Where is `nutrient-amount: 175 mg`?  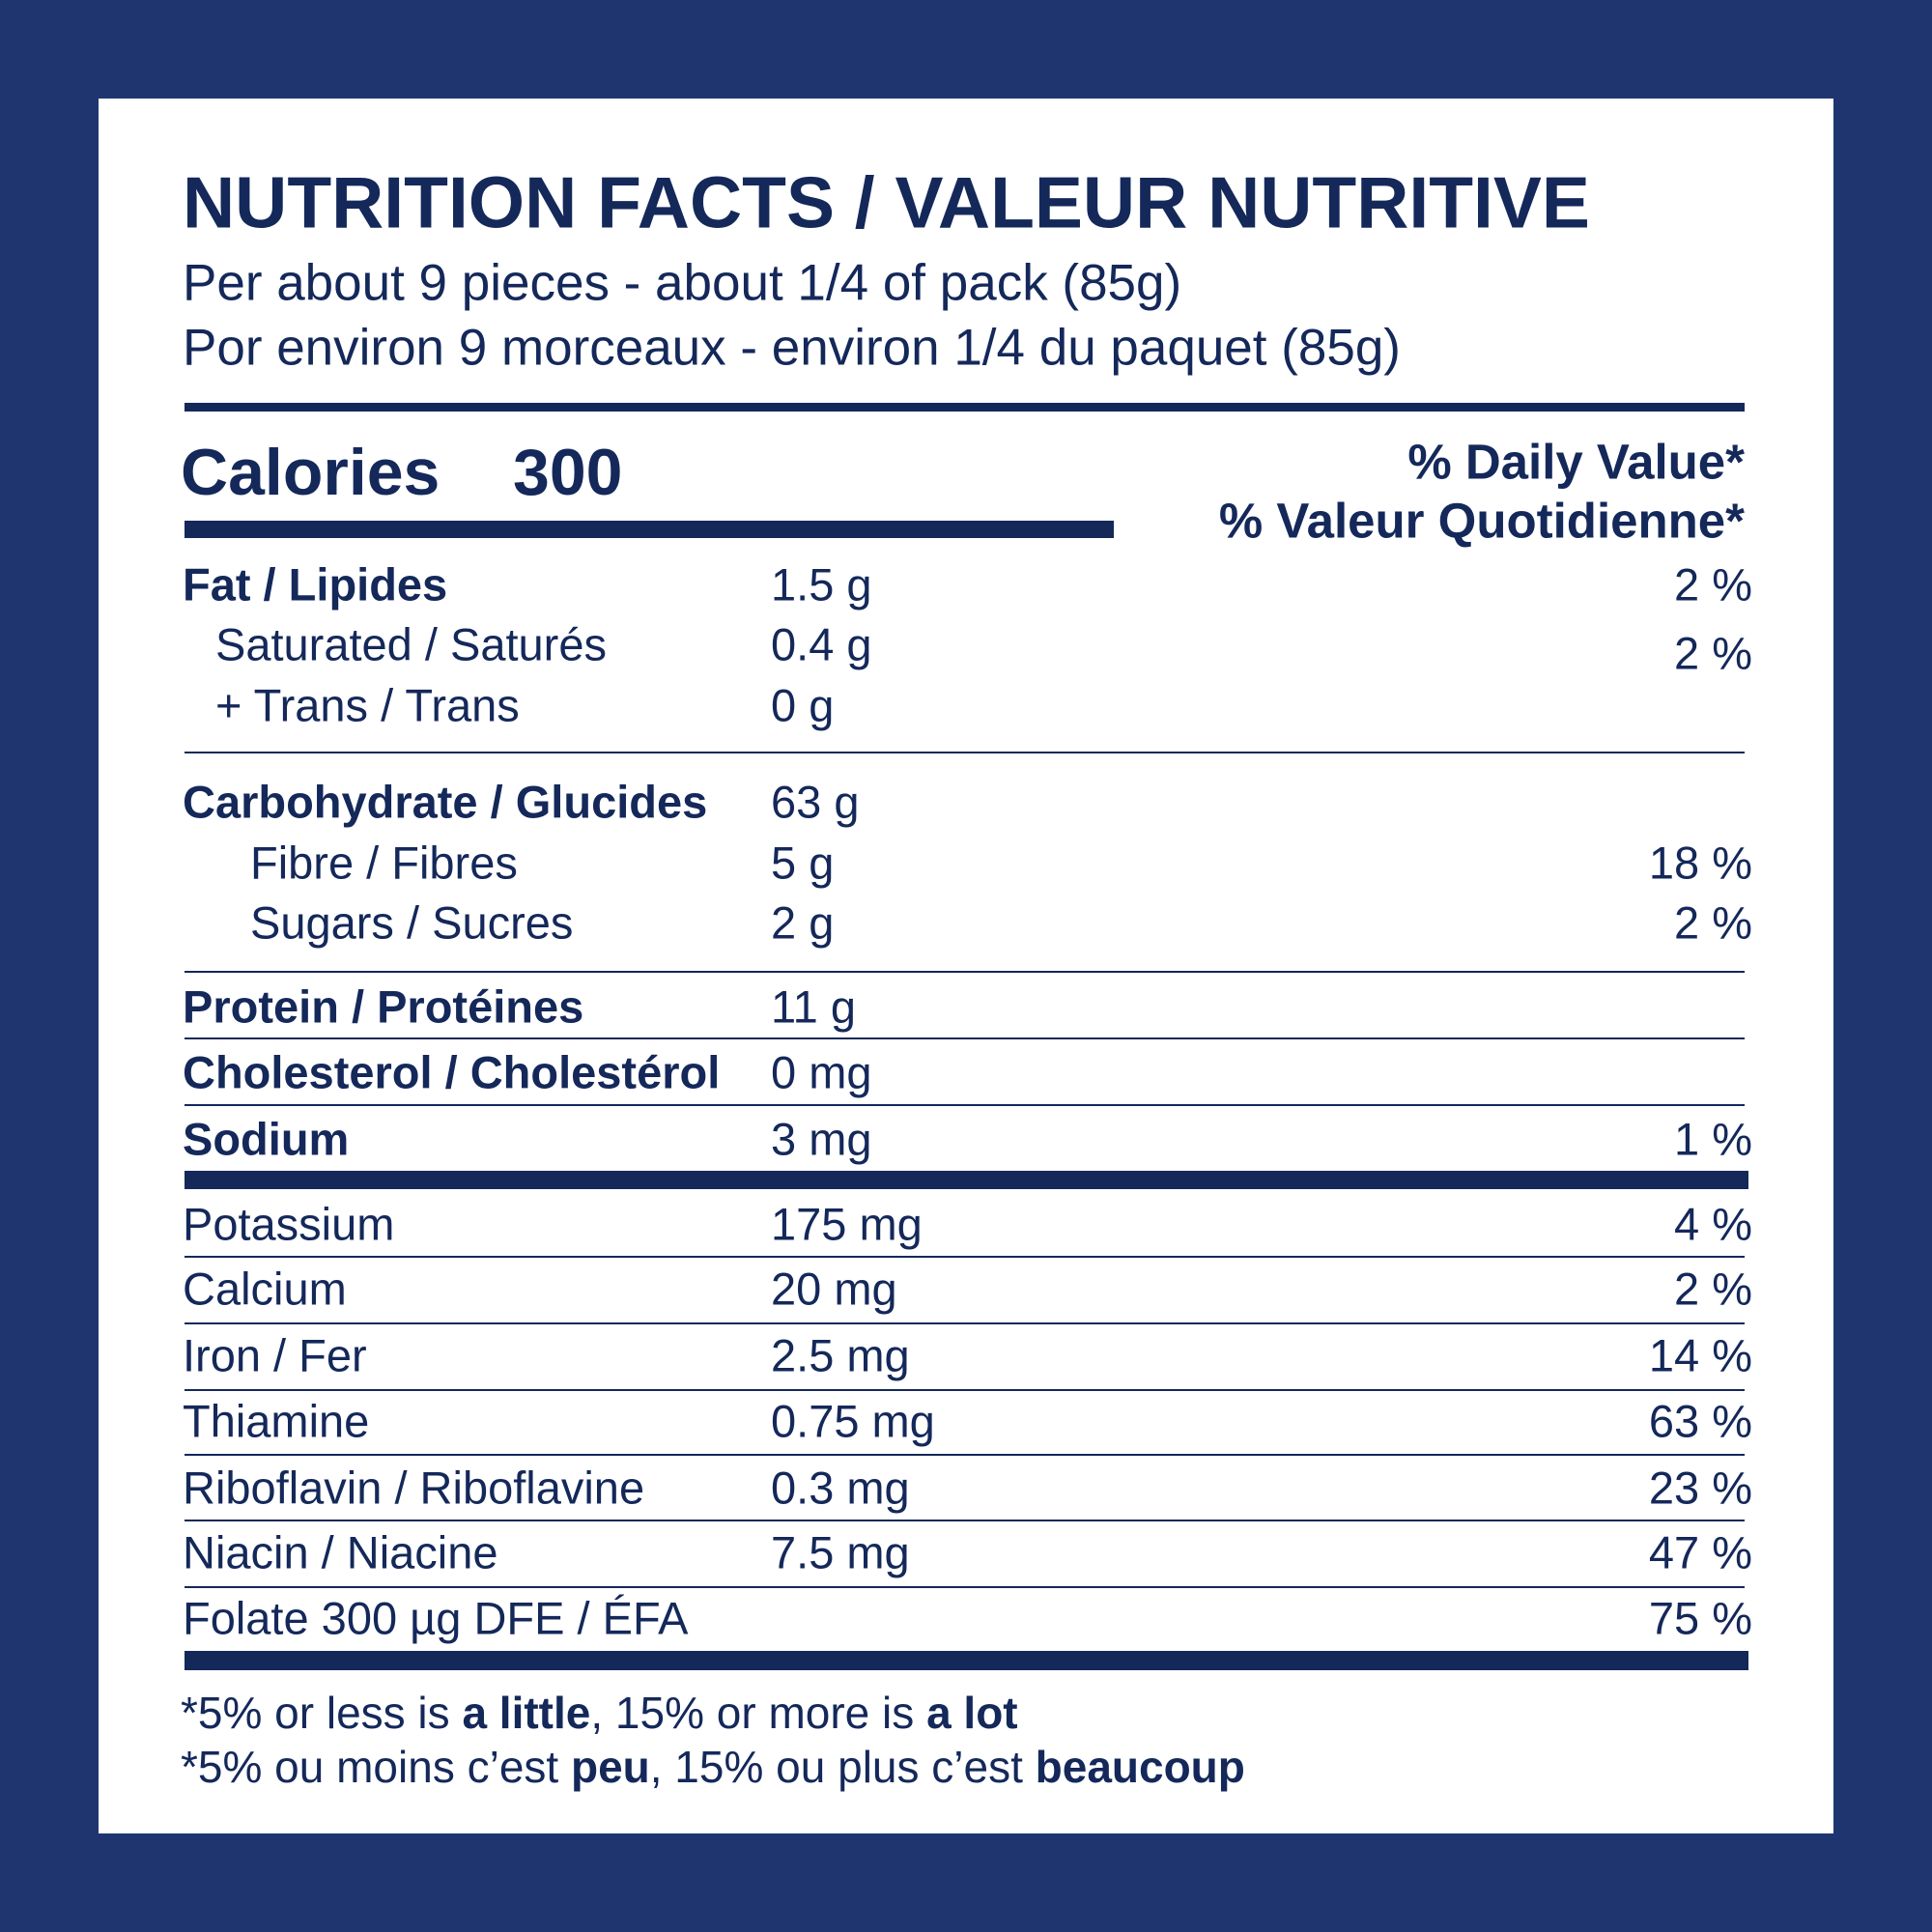
nutrient-amount: 175 mg is located at coordinates (847, 1224).